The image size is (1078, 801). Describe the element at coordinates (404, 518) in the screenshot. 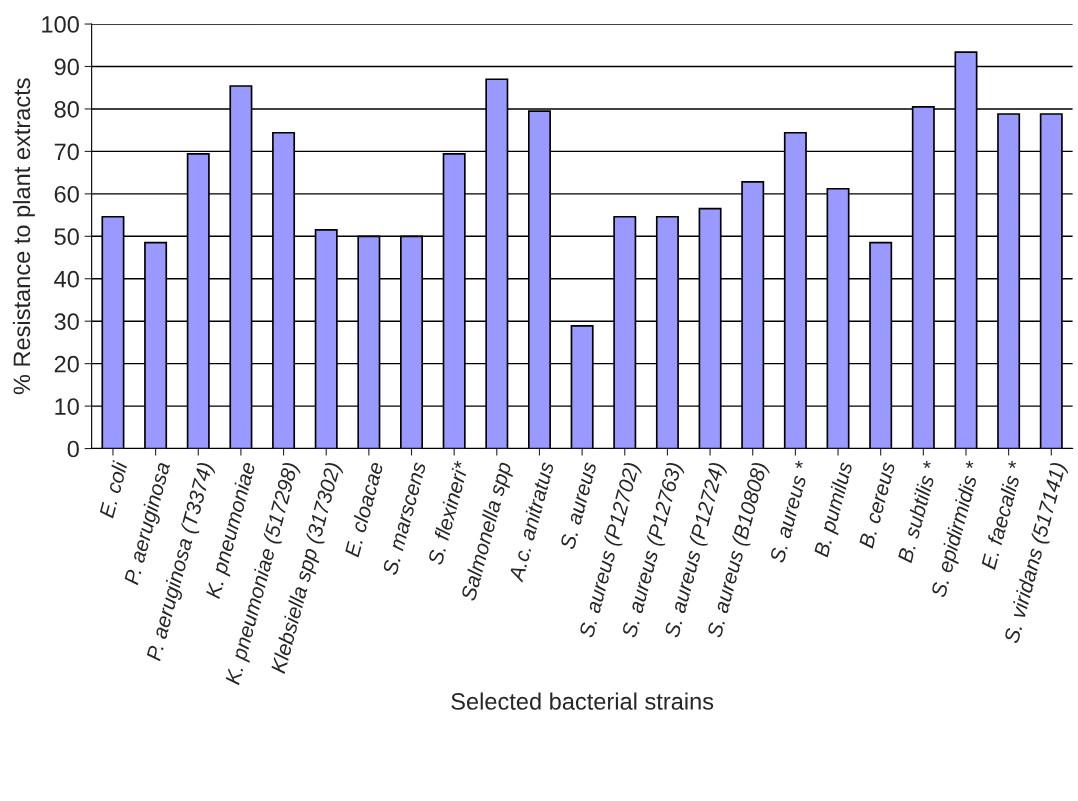

I see `x-tick-label: S. marscens` at that location.